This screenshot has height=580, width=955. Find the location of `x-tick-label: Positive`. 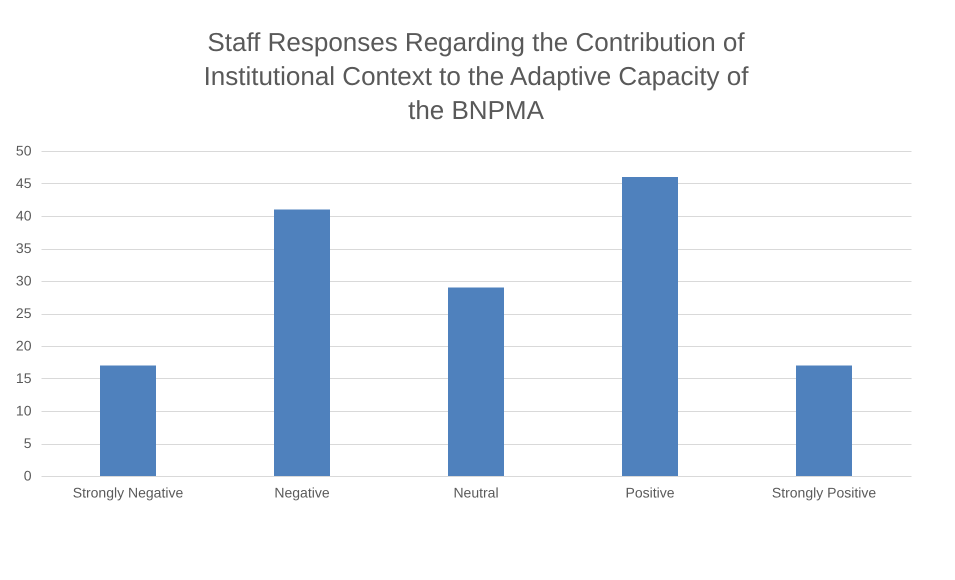

x-tick-label: Positive is located at coordinates (650, 492).